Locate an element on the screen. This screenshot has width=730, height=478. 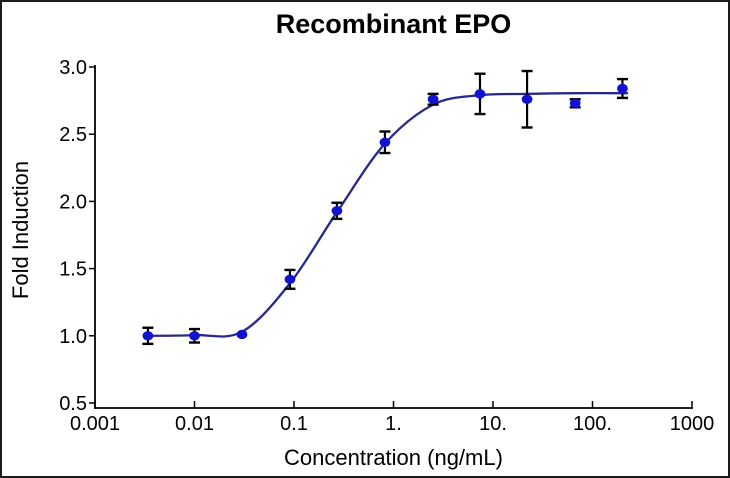
y-tick-label: 1.5 is located at coordinates (73, 270).